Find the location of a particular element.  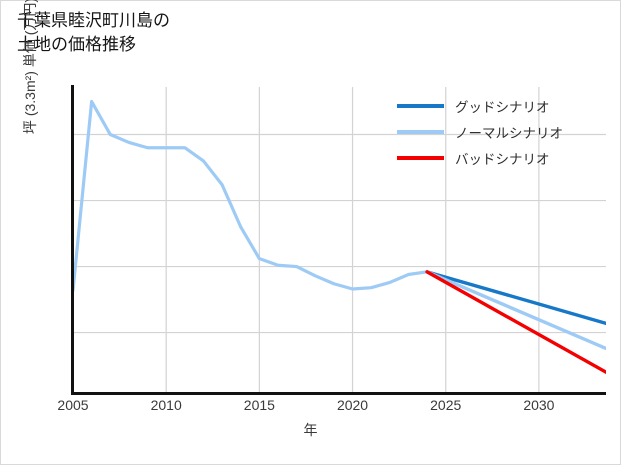

legend-item-good: グッドシナリオ is located at coordinates (499, 106).